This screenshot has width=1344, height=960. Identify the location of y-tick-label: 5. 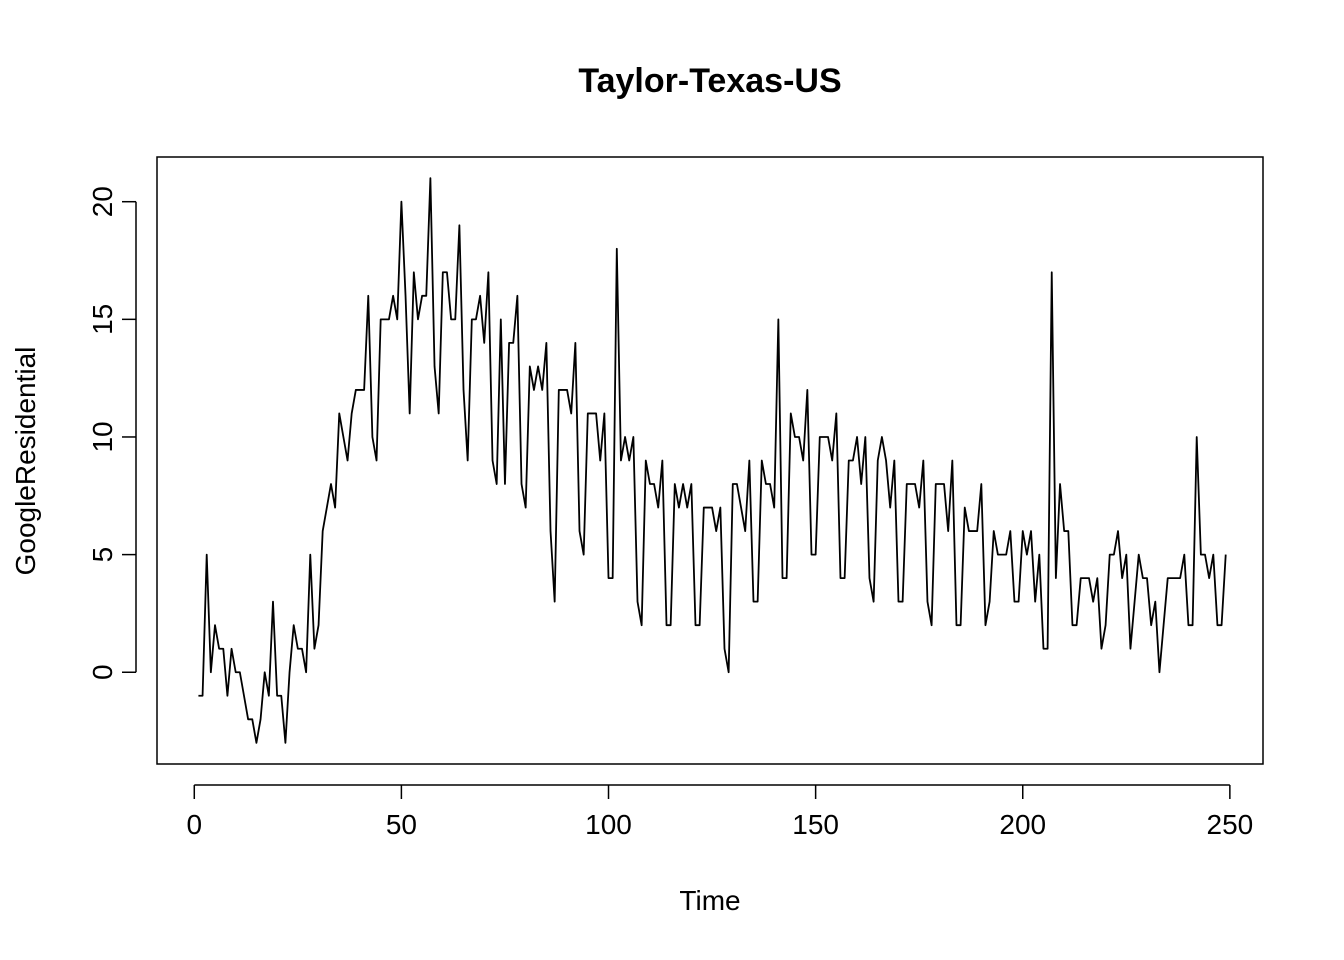
(102, 555).